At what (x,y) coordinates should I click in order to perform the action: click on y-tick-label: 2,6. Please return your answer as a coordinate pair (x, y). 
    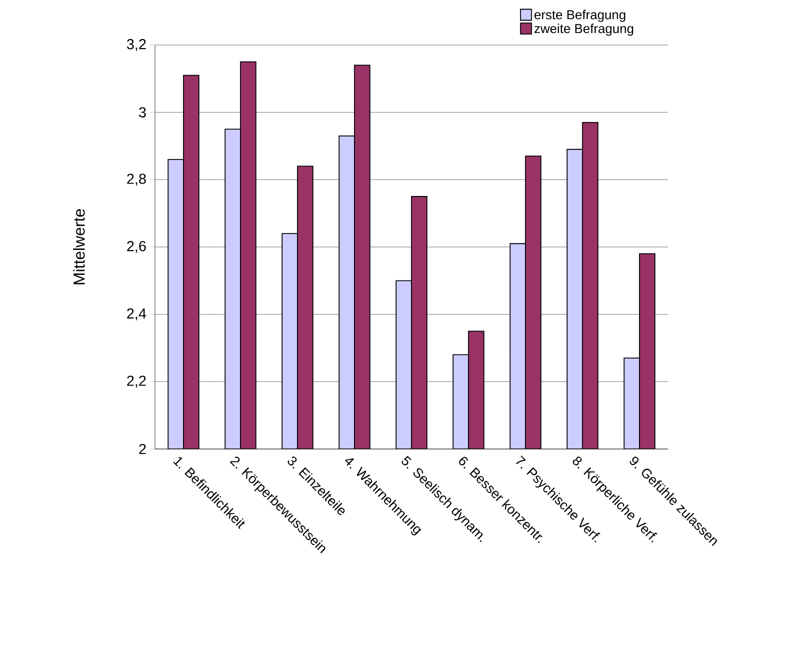
    Looking at the image, I should click on (136, 247).